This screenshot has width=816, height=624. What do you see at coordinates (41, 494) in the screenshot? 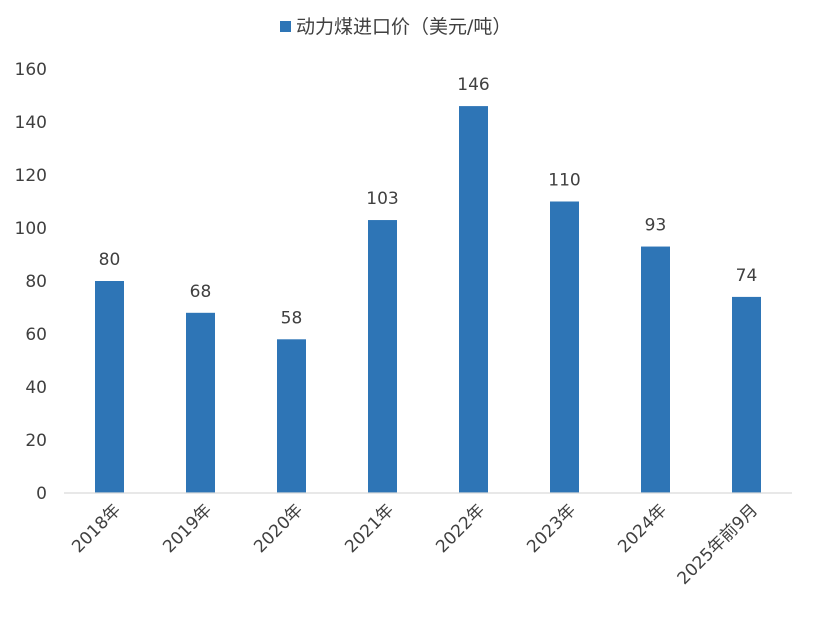
I see `y-tick-label: 0` at bounding box center [41, 494].